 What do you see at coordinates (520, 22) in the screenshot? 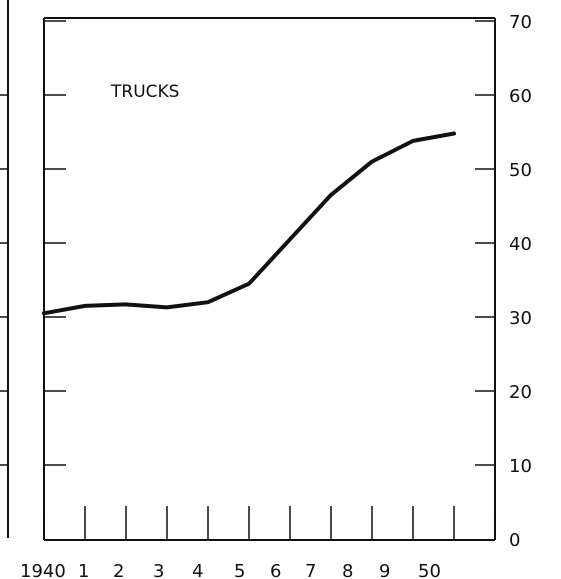
I see `y-tick-label: 70` at bounding box center [520, 22].